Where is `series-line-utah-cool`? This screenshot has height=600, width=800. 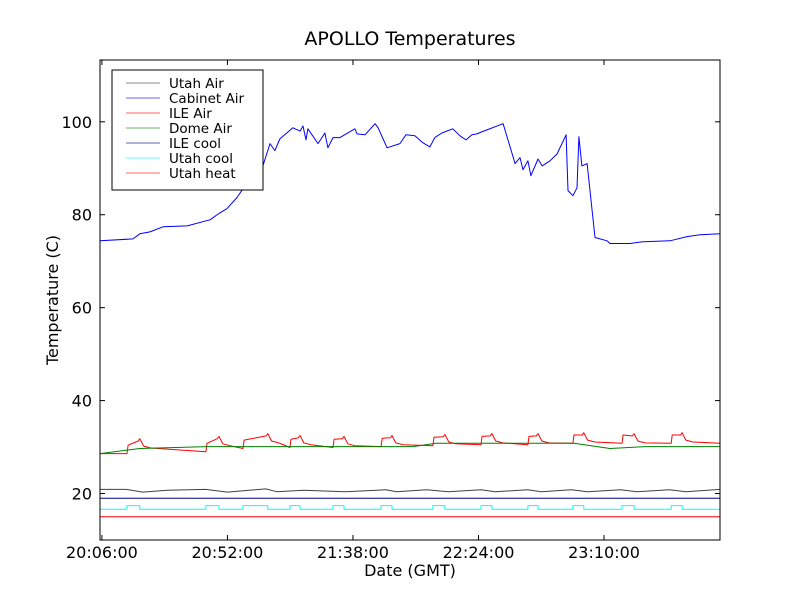
series-line-utah-cool is located at coordinates (410, 507).